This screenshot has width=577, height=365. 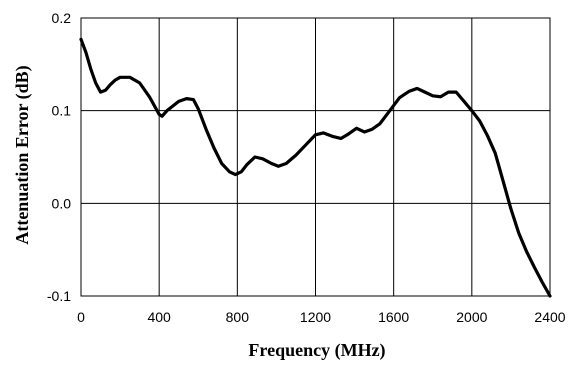 What do you see at coordinates (549, 317) in the screenshot?
I see `x-tick-label: 2400` at bounding box center [549, 317].